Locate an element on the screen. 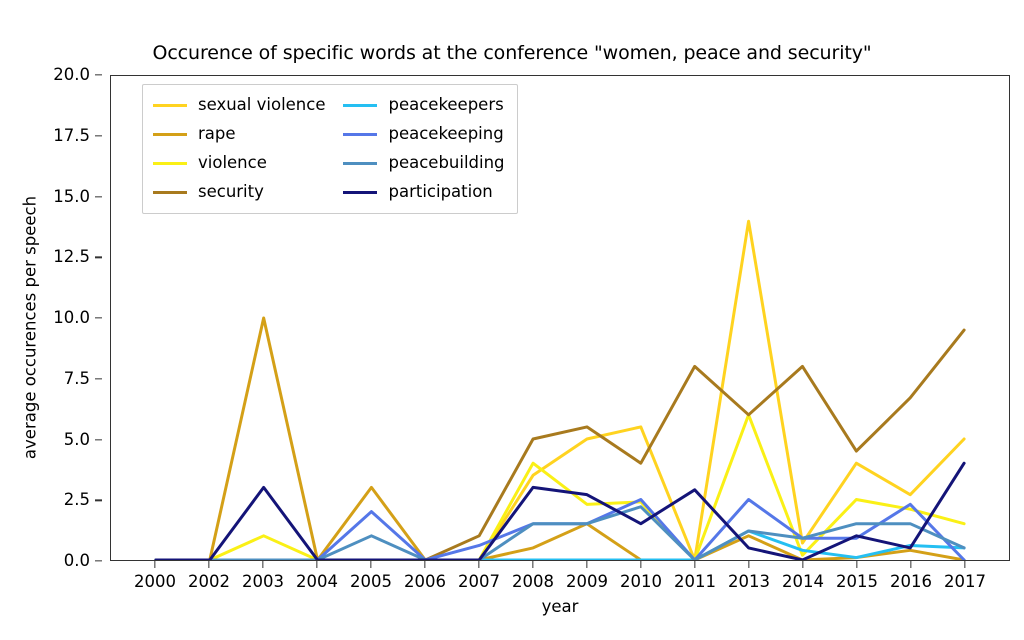 Image resolution: width=1024 pixels, height=640 pixels. y-tick-label: 17.5 is located at coordinates (71, 135).